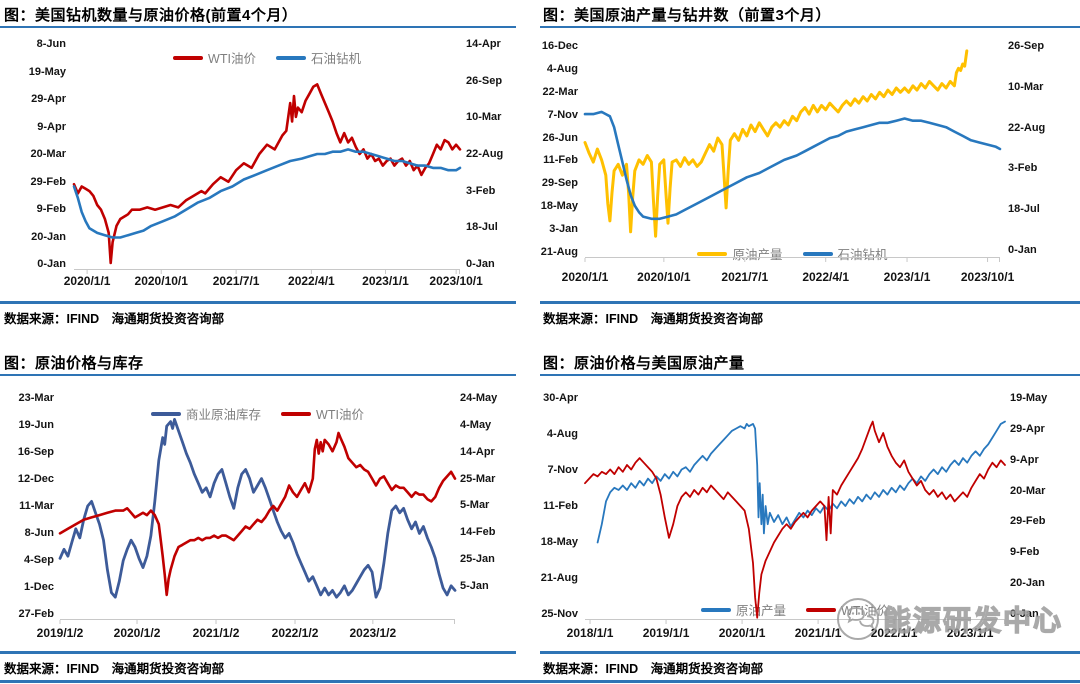 This screenshot has width=1080, height=684. Describe the element at coordinates (560, 91) in the screenshot. I see `y-axis-tick-label: 22-Mar` at that location.